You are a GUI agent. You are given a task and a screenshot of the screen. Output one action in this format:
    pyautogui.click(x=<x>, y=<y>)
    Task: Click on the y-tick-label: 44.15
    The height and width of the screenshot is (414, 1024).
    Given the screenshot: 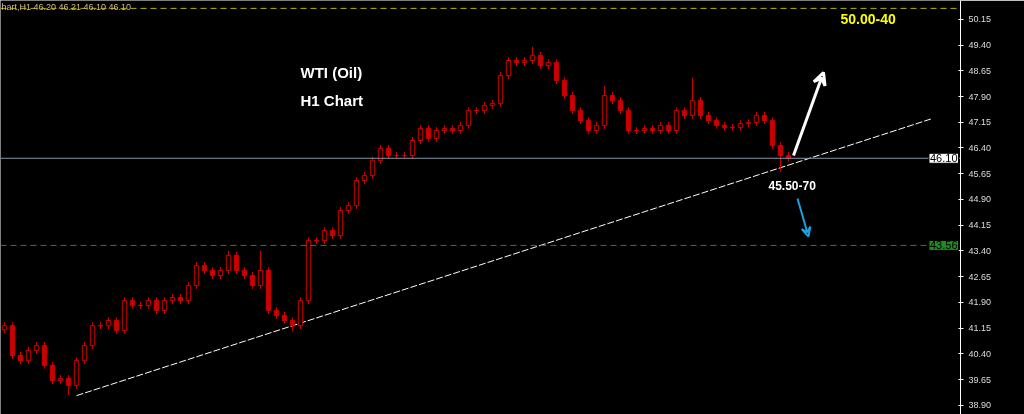 What is the action you would take?
    pyautogui.click(x=980, y=225)
    